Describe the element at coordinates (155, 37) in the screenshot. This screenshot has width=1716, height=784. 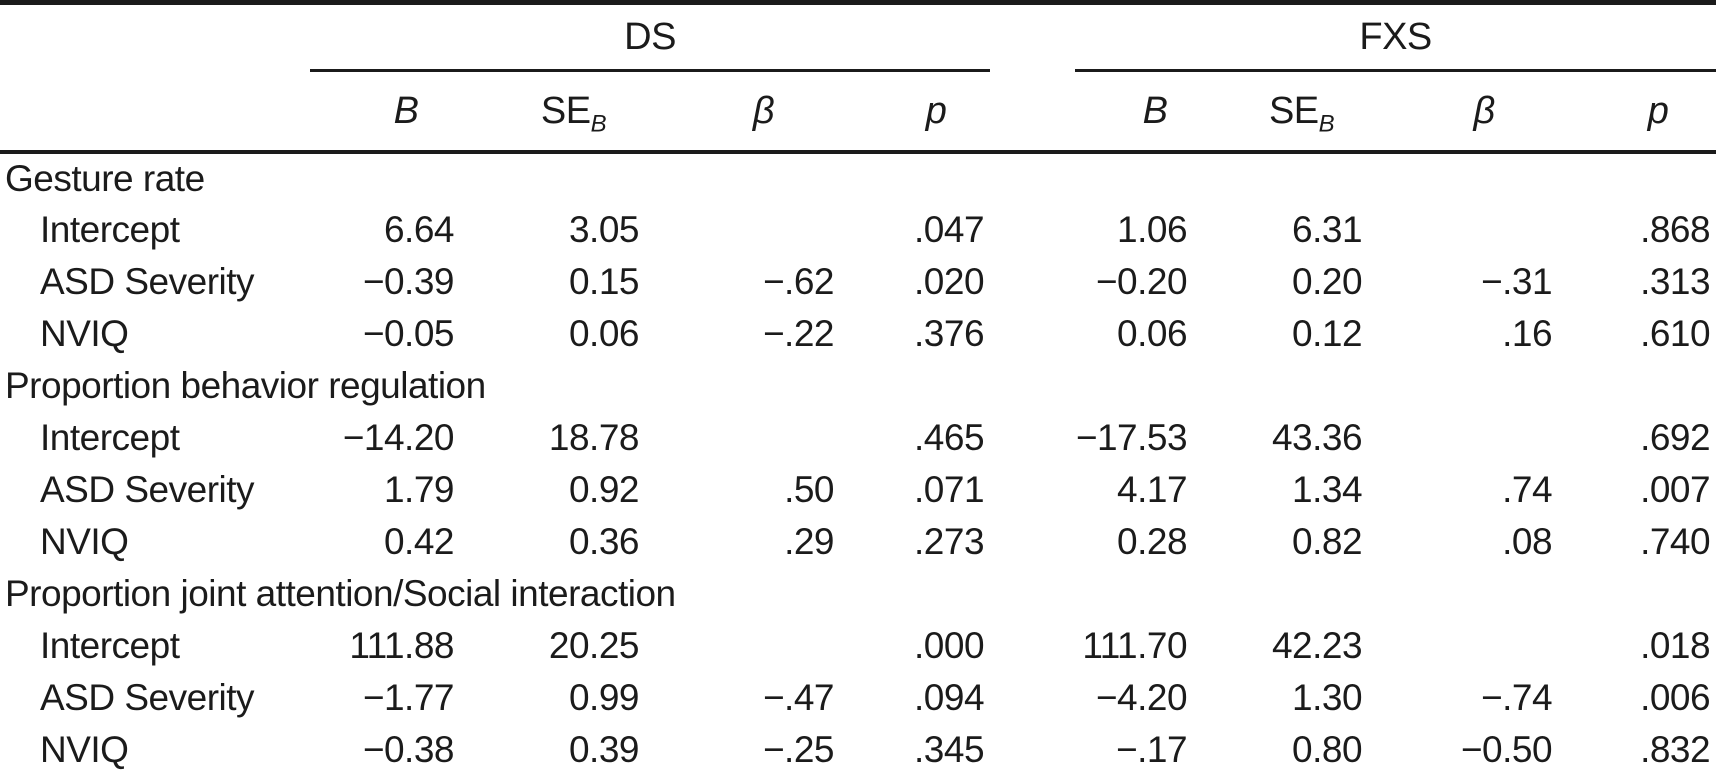
I see `label-column-spacer` at that location.